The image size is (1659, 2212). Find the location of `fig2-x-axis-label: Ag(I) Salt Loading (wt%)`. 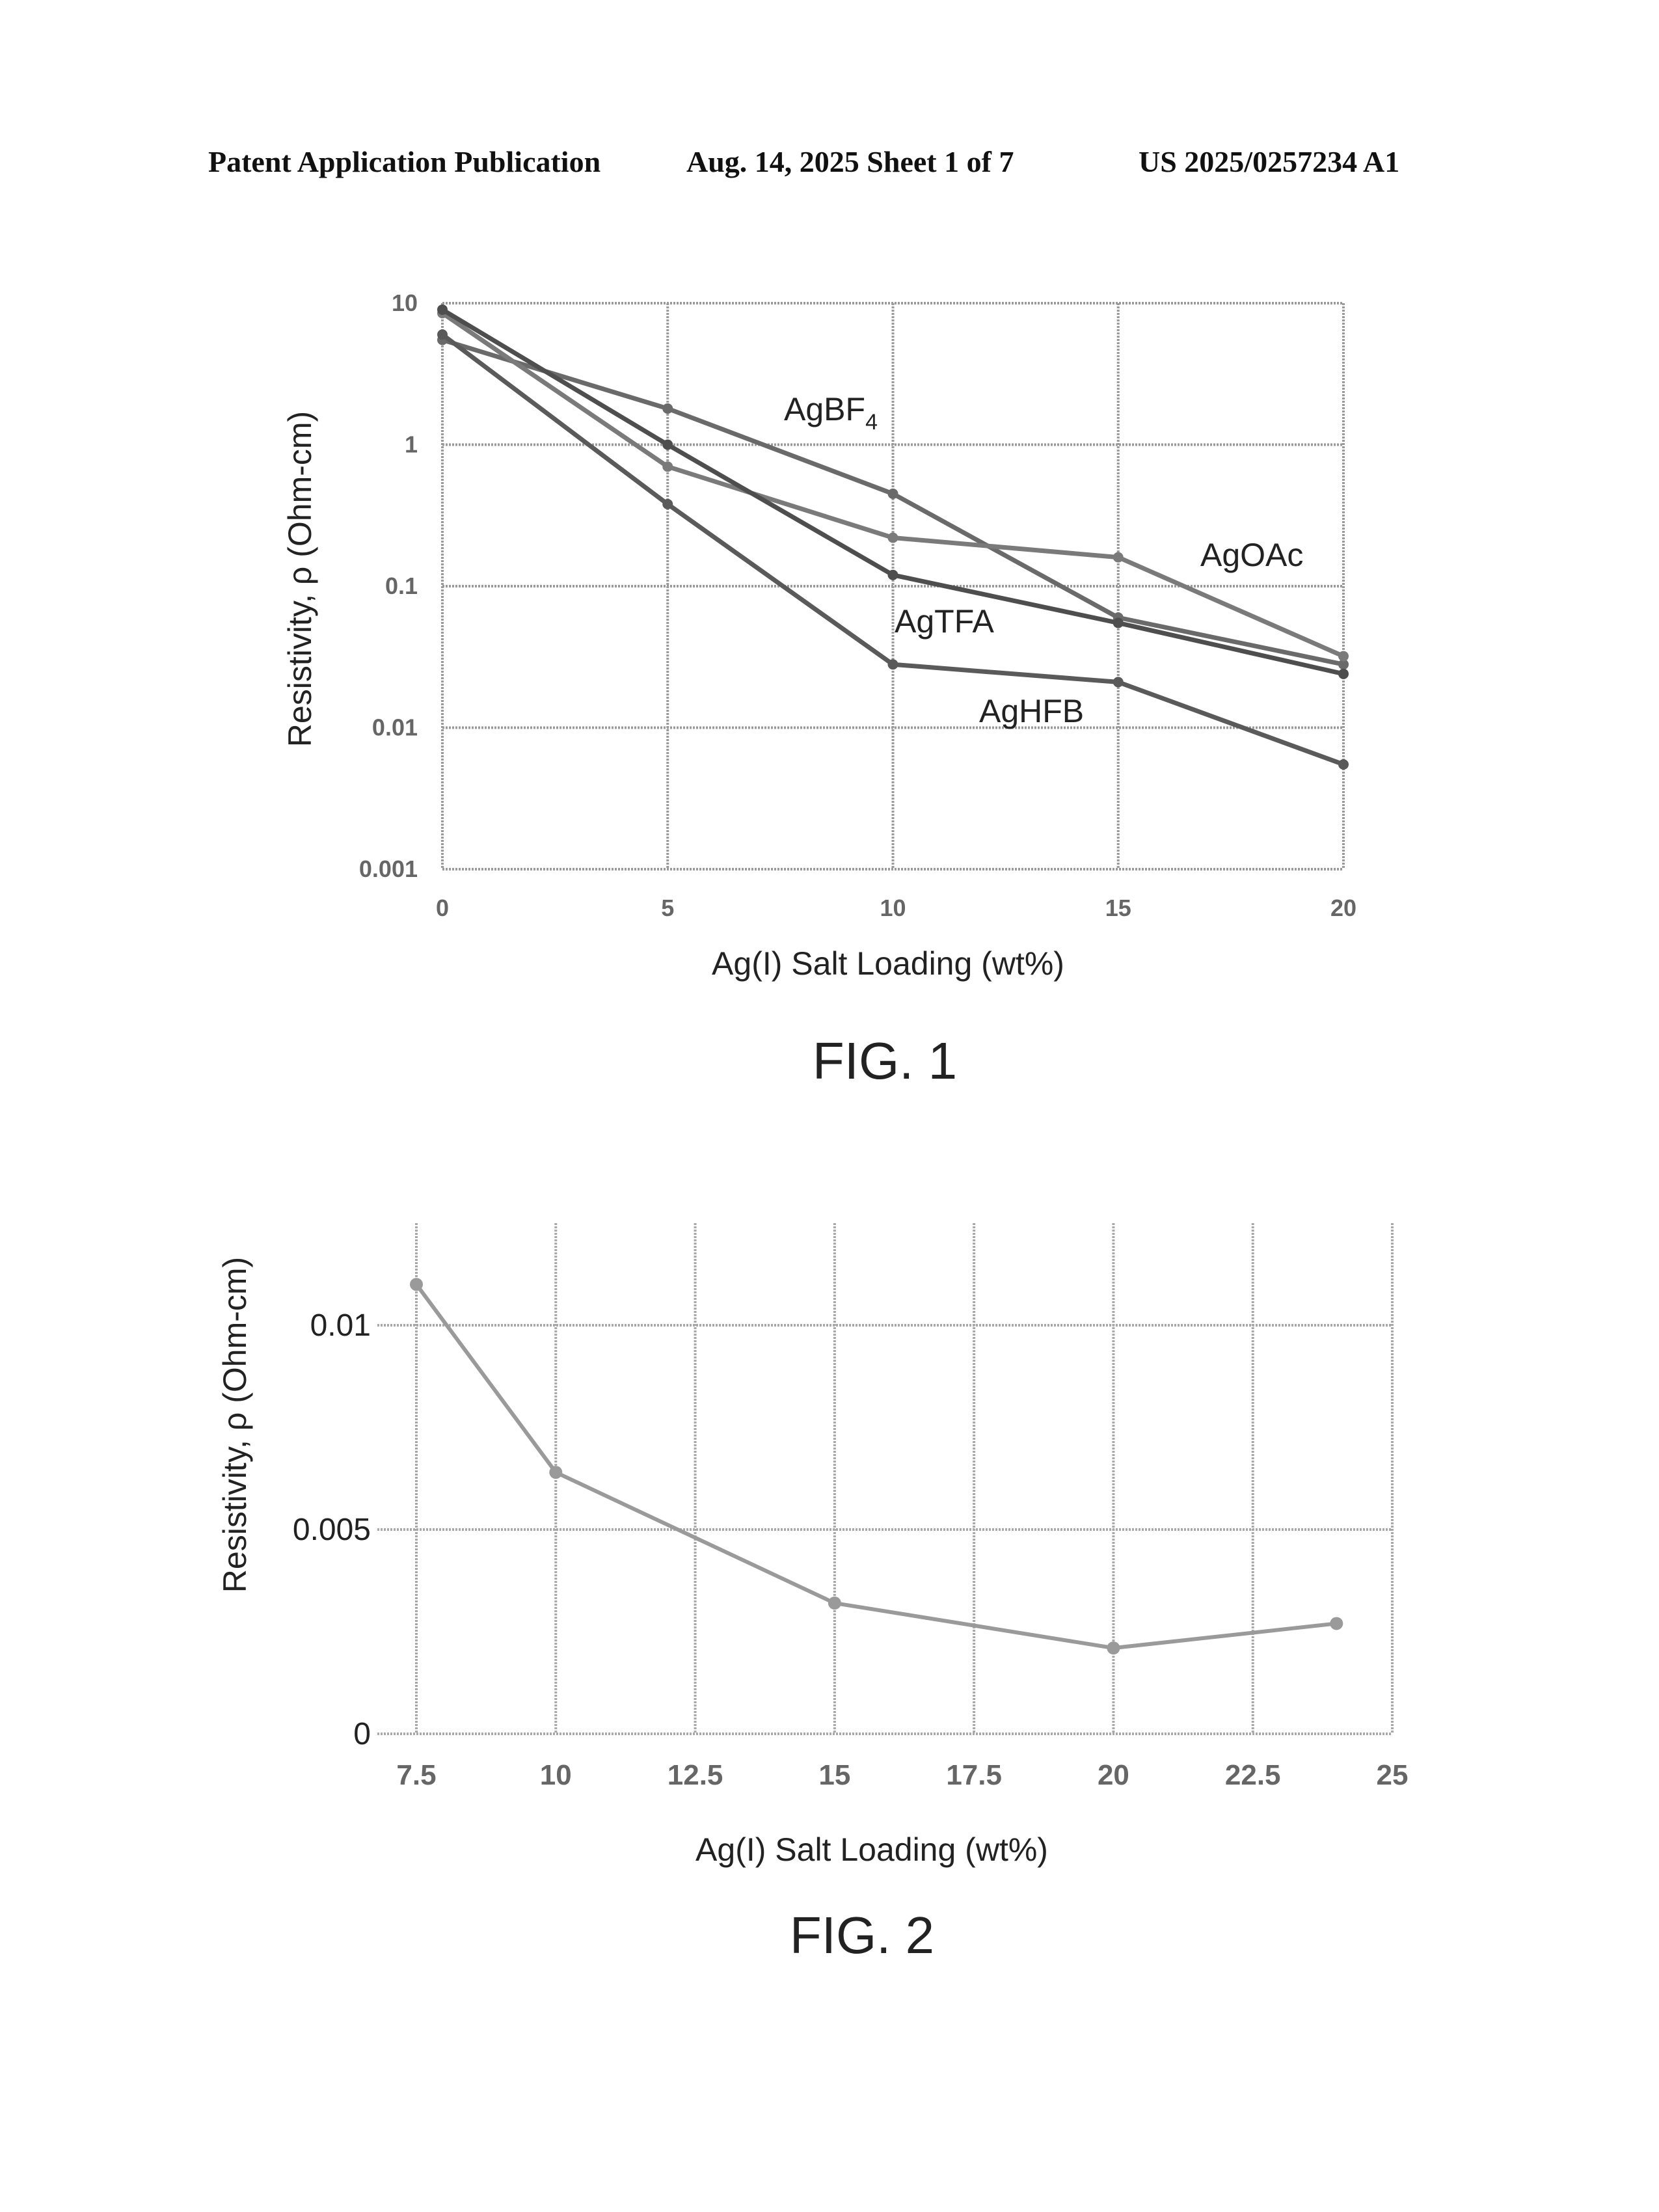

fig2-x-axis-label: Ag(I) Salt Loading (wt%) is located at coordinates (872, 1850).